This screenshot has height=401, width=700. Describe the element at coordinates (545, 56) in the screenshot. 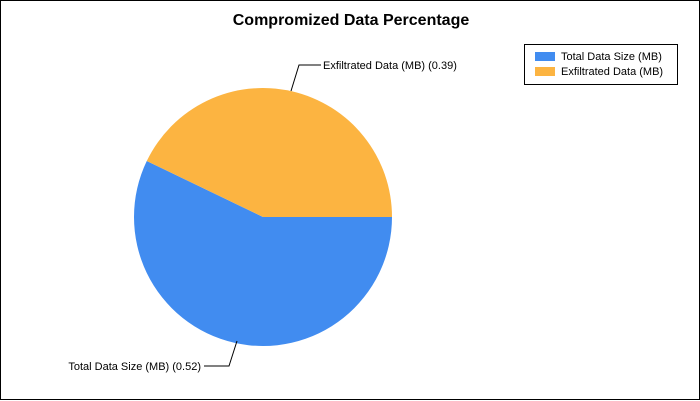

I see `legend-swatch-total-data-size` at that location.